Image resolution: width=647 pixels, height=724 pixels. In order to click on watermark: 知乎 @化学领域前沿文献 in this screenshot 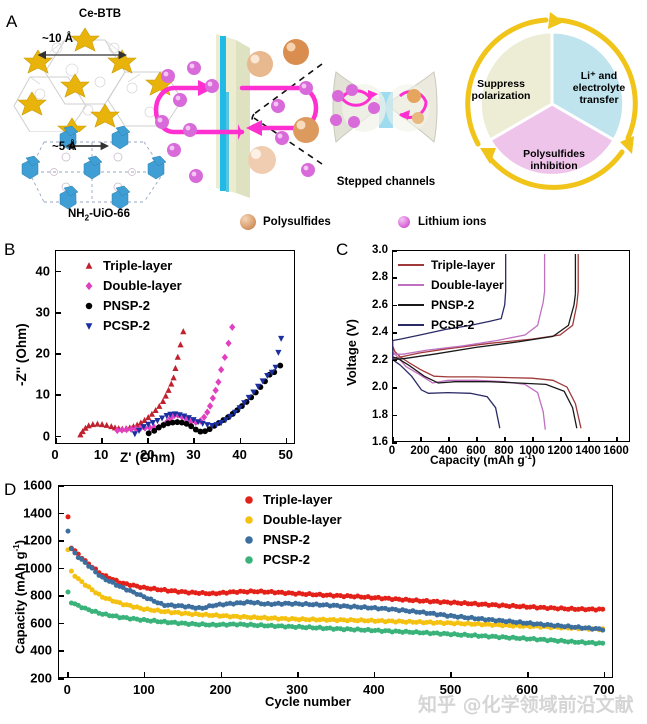, I will do `click(526, 705)`.